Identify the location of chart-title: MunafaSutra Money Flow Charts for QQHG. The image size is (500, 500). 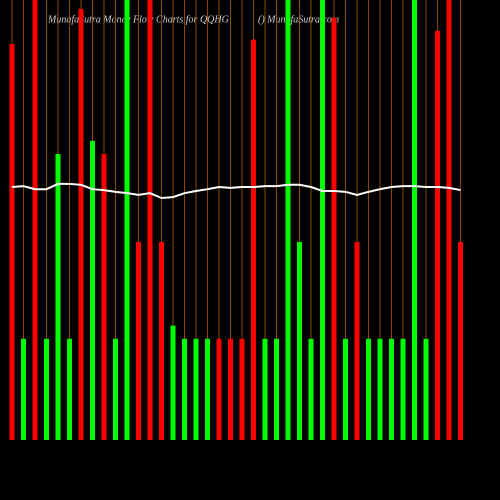
(138, 19).